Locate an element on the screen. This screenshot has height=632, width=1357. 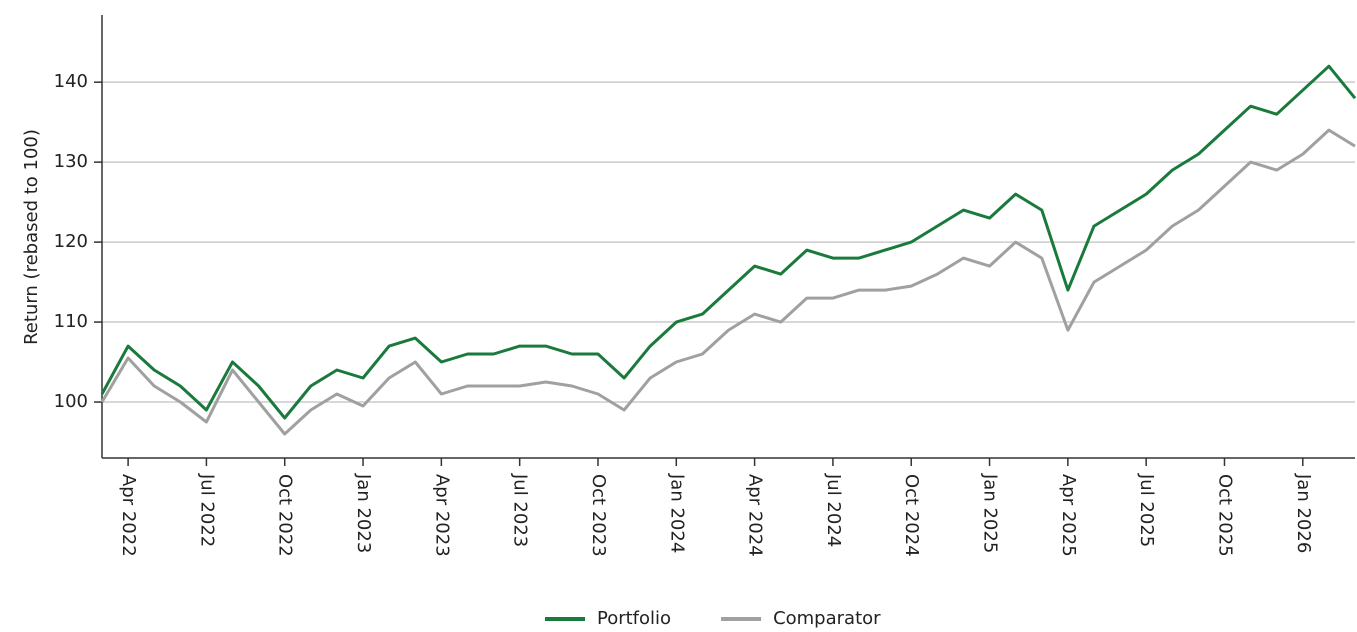
x-tick-label: Oct 2022 is located at coordinates (285, 515).